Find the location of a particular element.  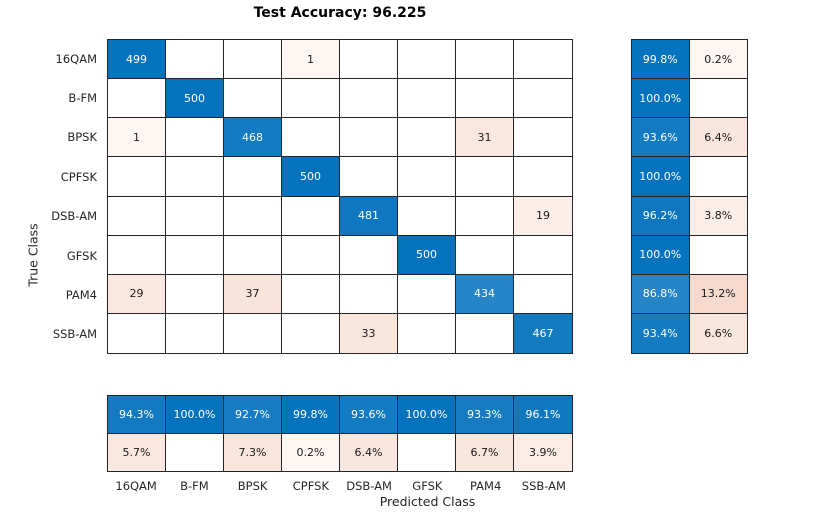

row-summary-cell: 3.8% is located at coordinates (718, 216).